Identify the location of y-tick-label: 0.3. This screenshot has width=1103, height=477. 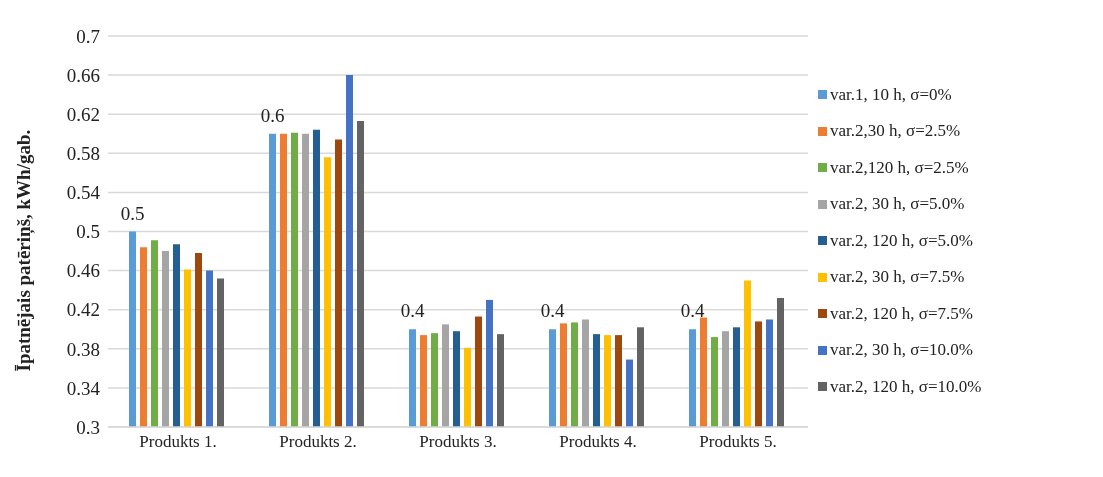
(88, 427).